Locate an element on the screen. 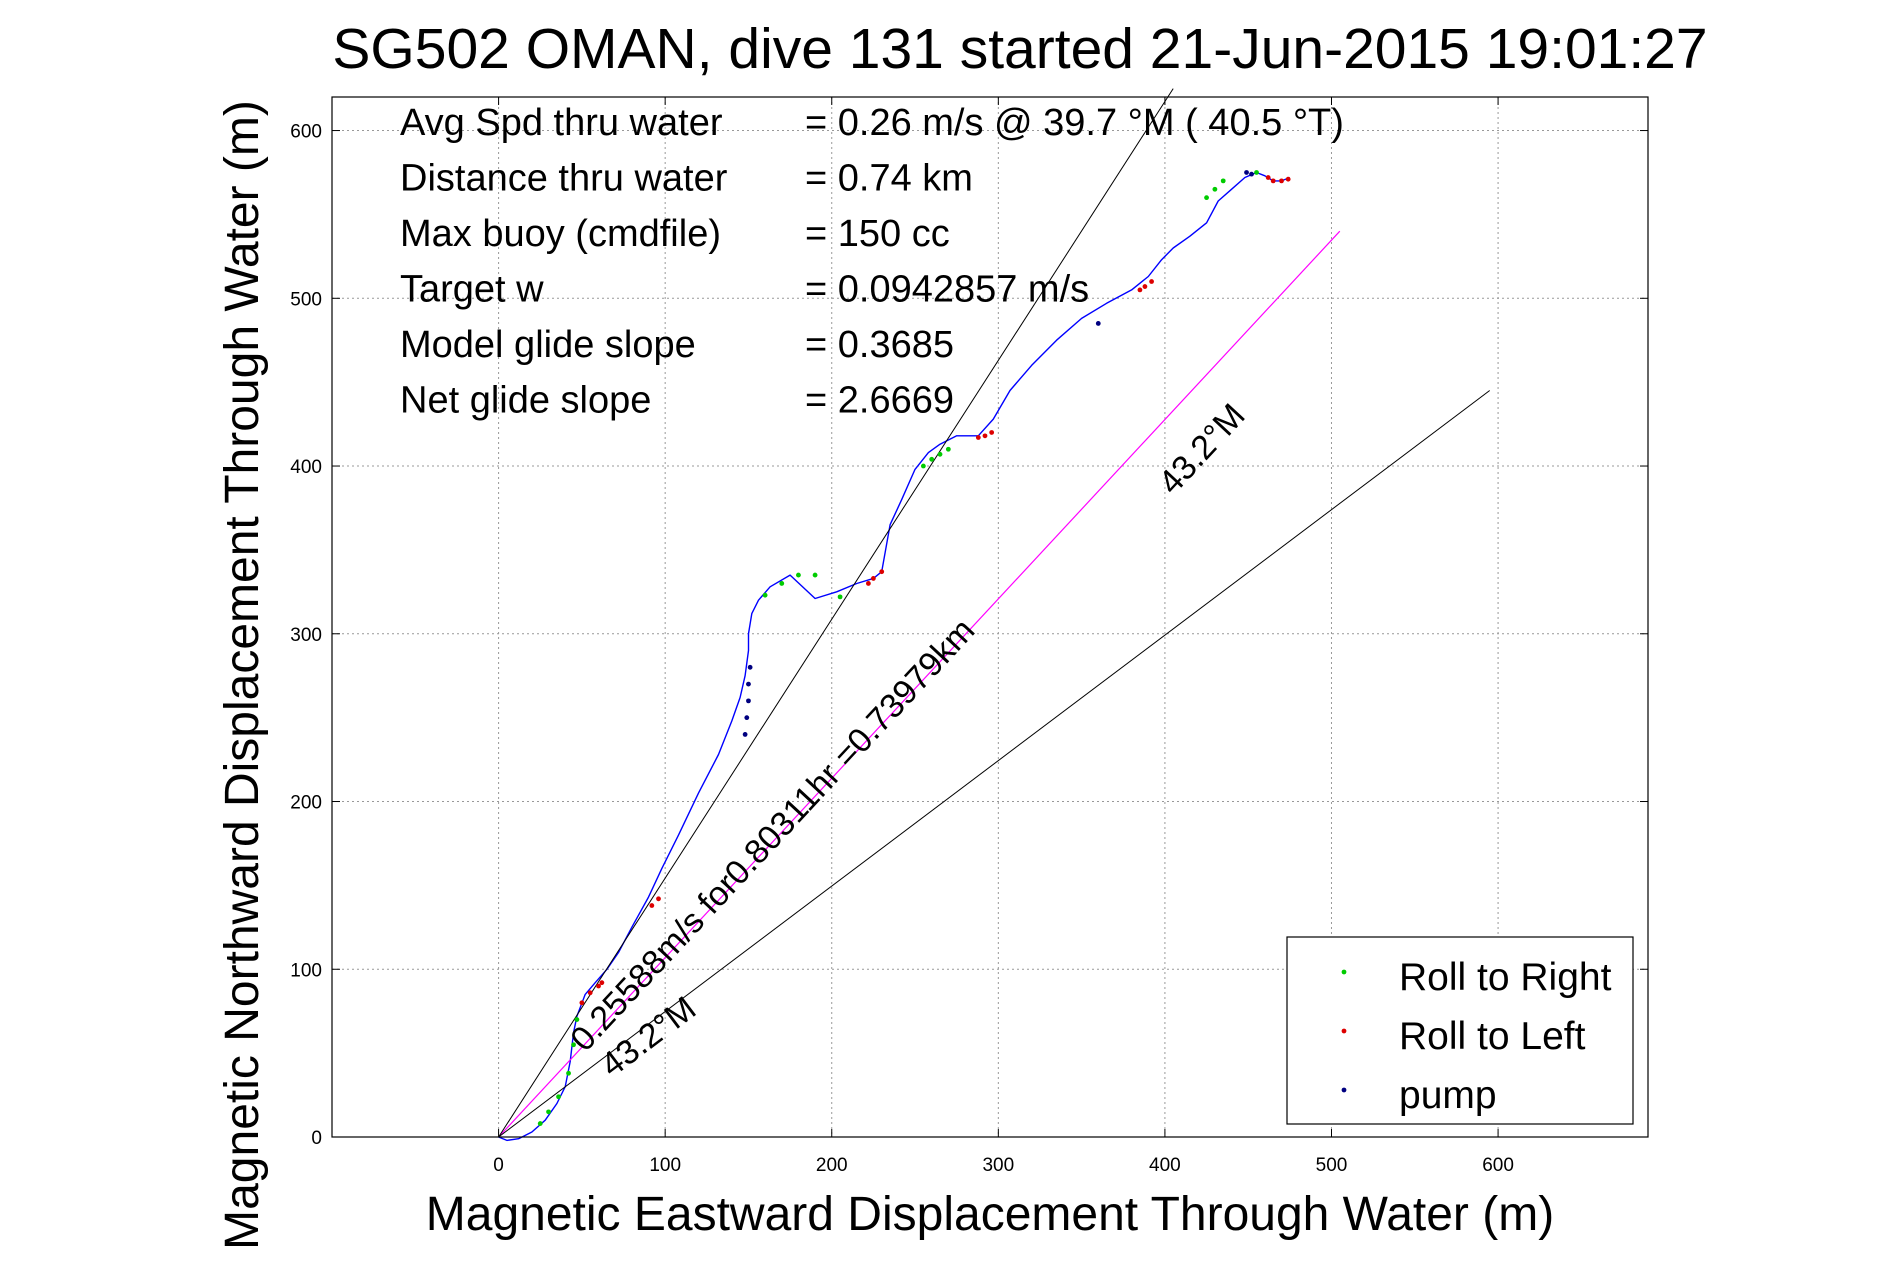 Image resolution: width=1891 pixels, height=1262 pixels. y-tick-label: 400 is located at coordinates (306, 467).